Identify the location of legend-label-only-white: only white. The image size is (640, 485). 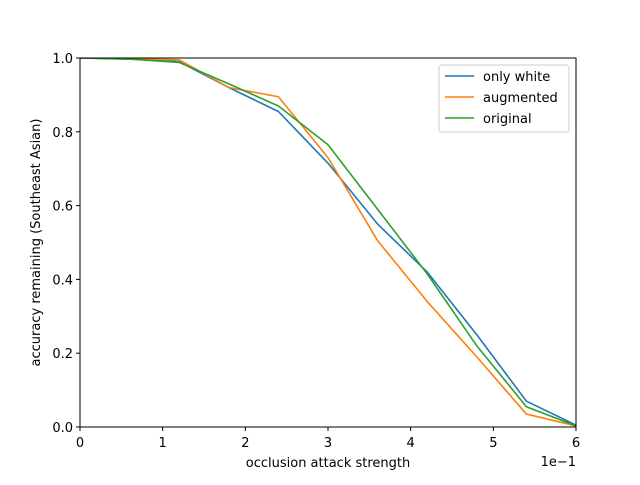
(516, 77).